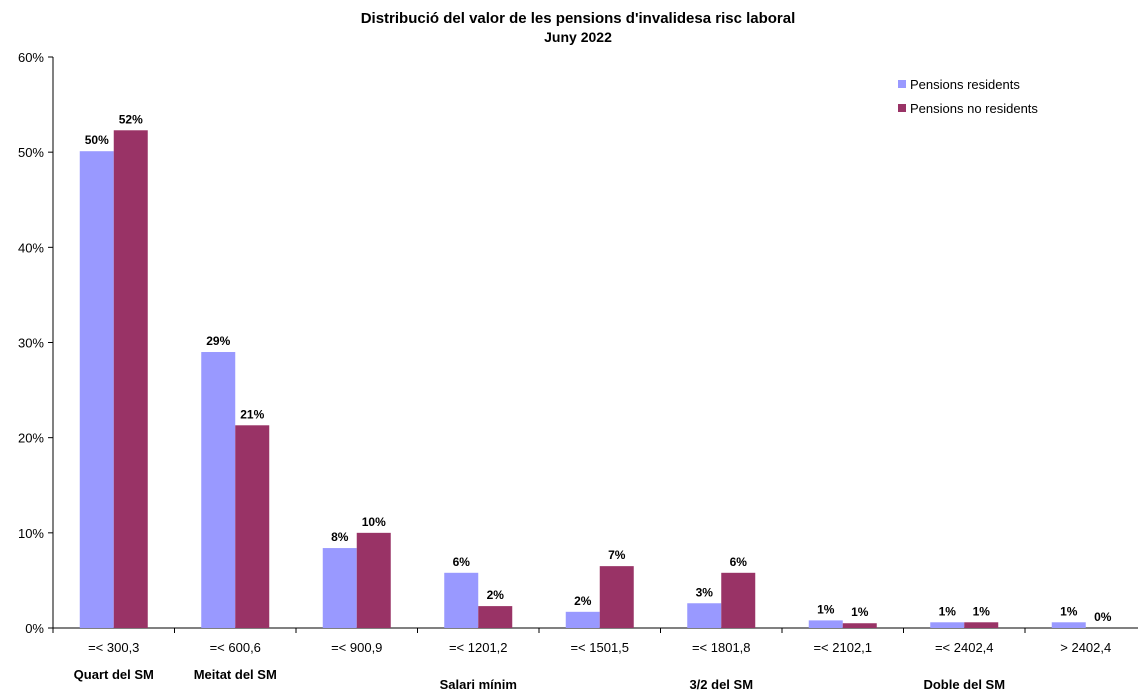 This screenshot has height=691, width=1138. Describe the element at coordinates (356, 647) in the screenshot. I see `x-tick-label: =< 900,9` at that location.